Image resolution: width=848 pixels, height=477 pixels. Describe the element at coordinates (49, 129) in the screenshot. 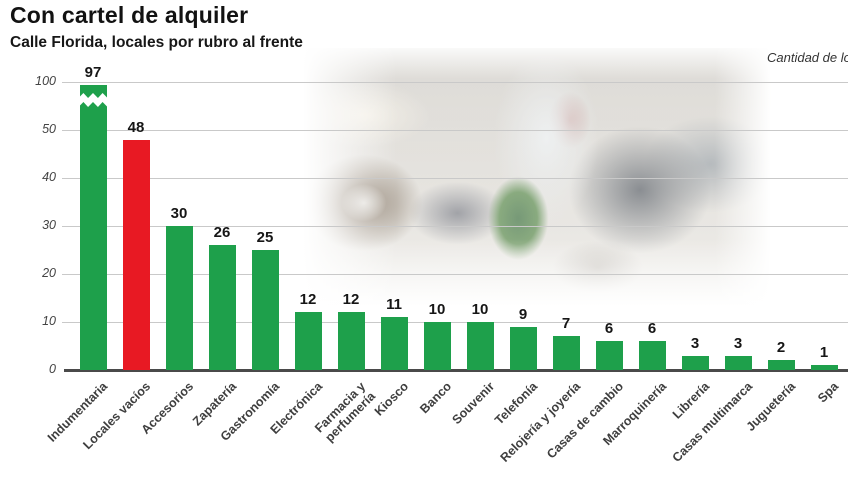

I see `y-tick-label: 50` at that location.